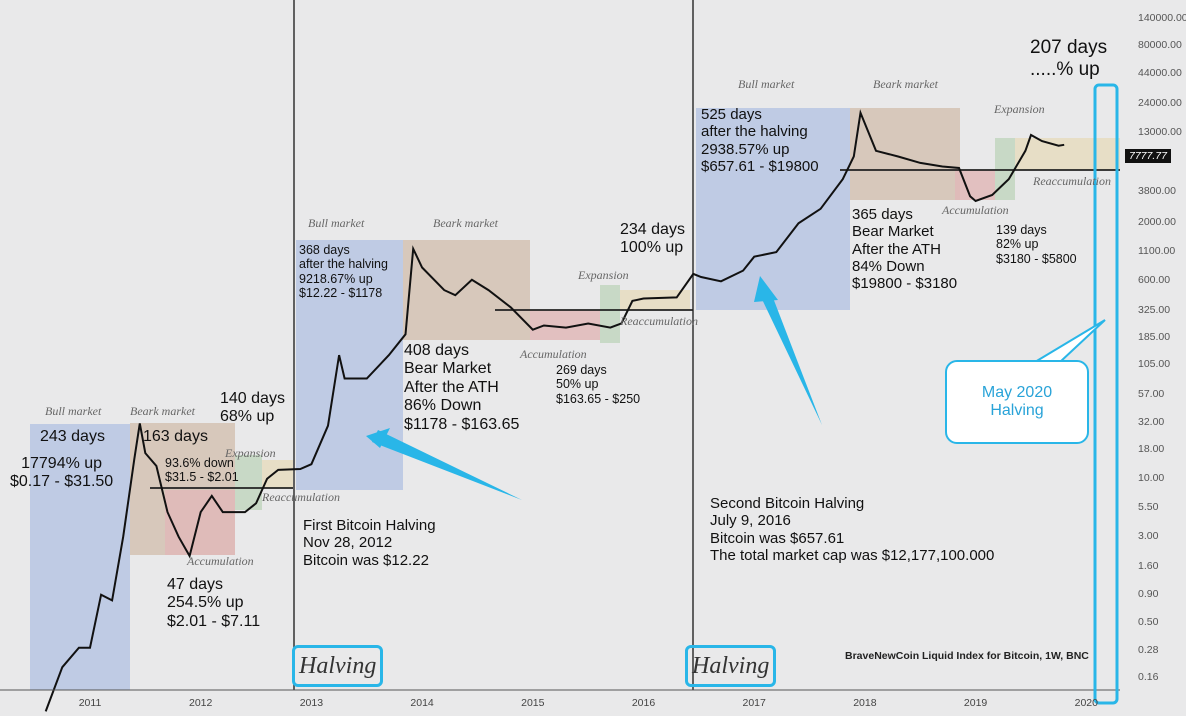 The height and width of the screenshot is (716, 1186). What do you see at coordinates (447, 465) in the screenshot?
I see `arrow-first-halving` at bounding box center [447, 465].